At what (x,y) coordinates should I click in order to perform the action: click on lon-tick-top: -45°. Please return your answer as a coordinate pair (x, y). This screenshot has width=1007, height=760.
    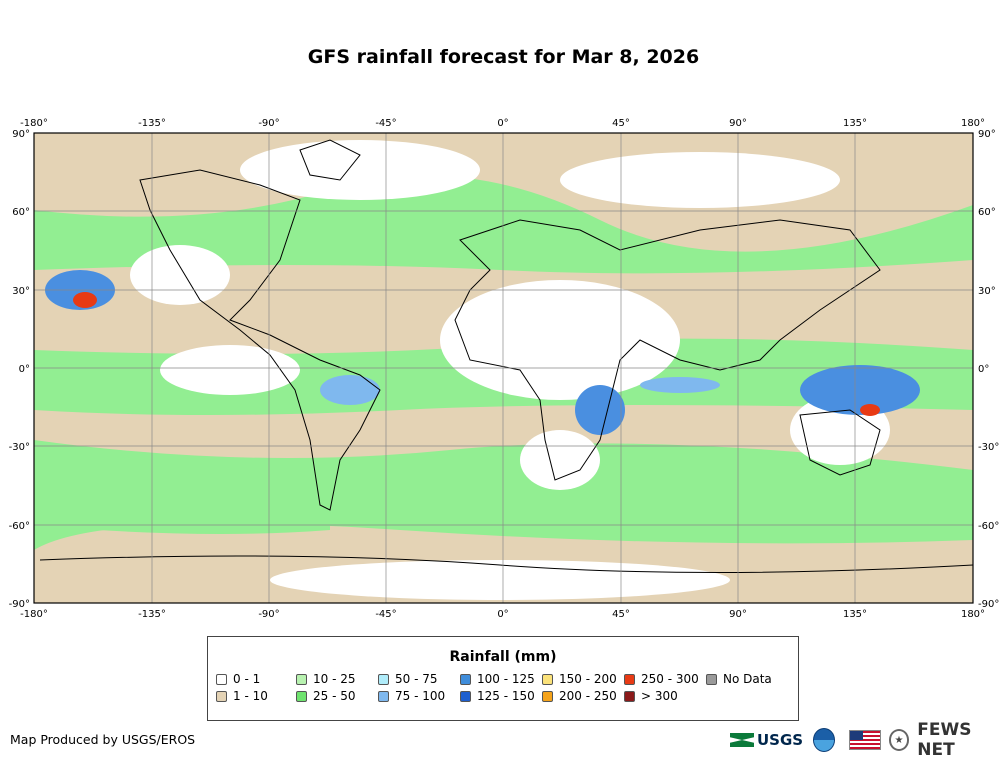
    Looking at the image, I should click on (385, 123).